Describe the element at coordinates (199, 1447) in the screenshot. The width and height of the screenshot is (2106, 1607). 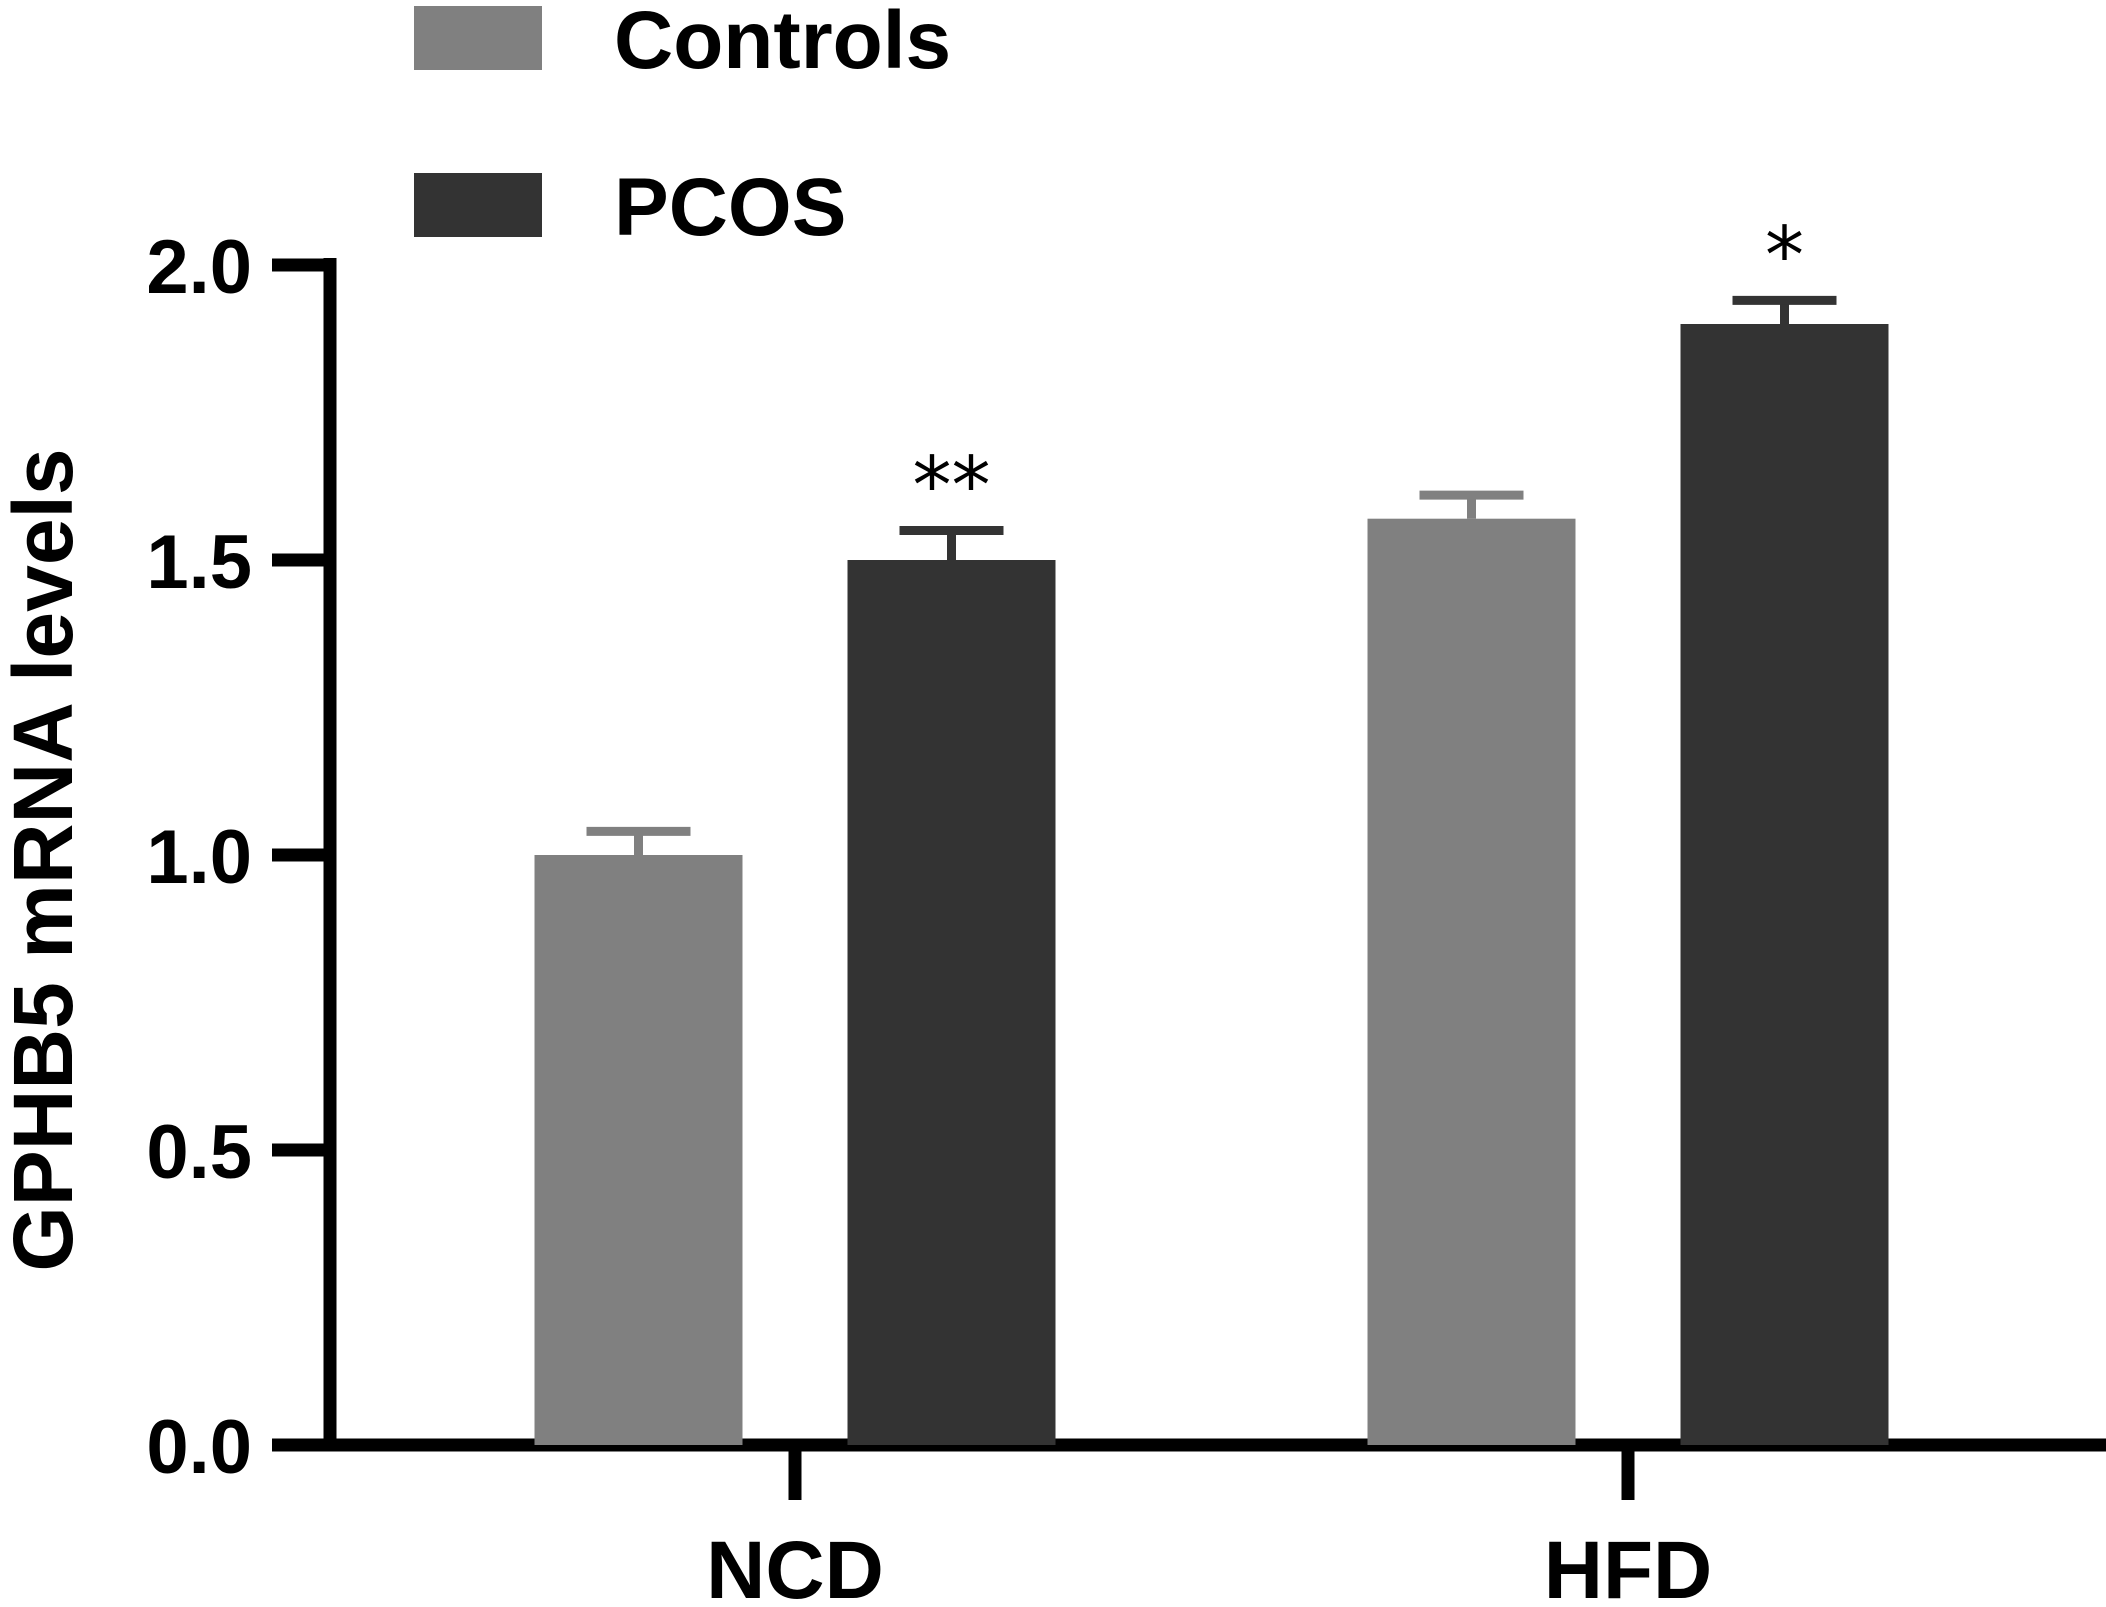
I see `y-tick-label: 0.0` at that location.